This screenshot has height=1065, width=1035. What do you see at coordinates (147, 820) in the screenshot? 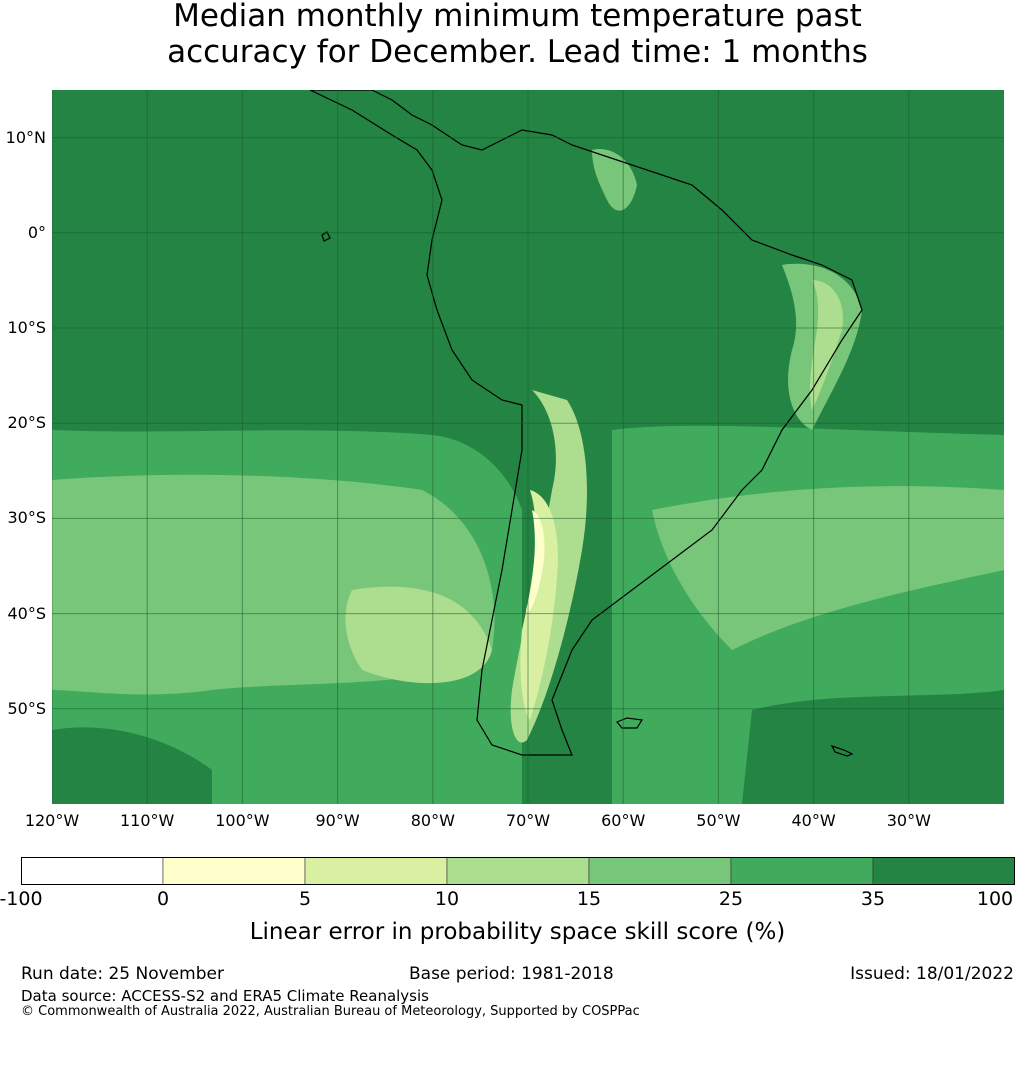
I see `longitude-label: 110°W` at bounding box center [147, 820].